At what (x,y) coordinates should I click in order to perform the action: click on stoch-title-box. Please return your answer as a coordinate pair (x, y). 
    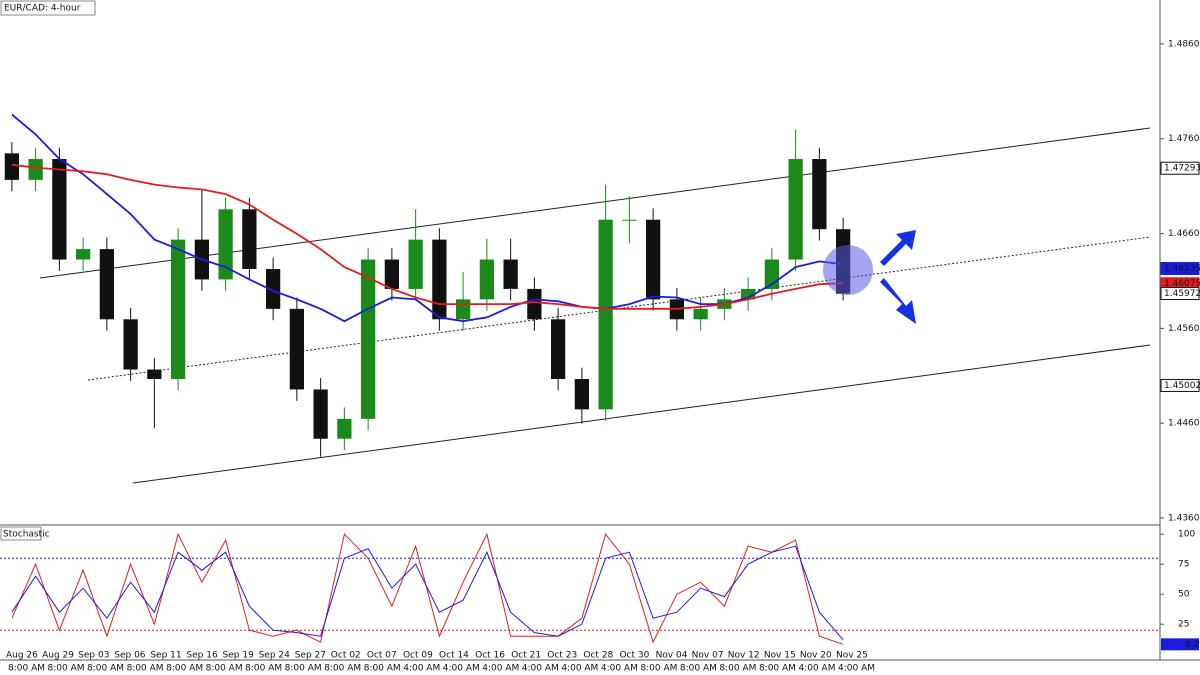
    Looking at the image, I should click on (21, 533).